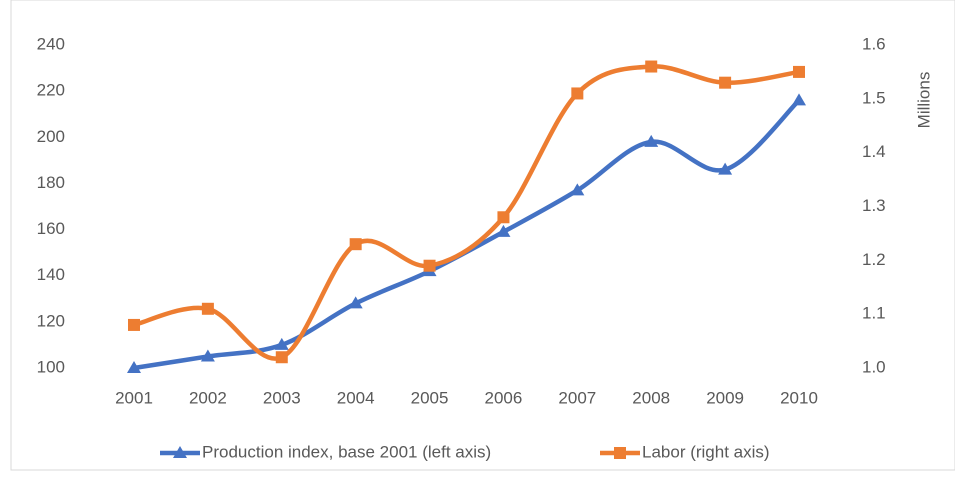  I want to click on y2-tick-label: 1.5, so click(874, 97).